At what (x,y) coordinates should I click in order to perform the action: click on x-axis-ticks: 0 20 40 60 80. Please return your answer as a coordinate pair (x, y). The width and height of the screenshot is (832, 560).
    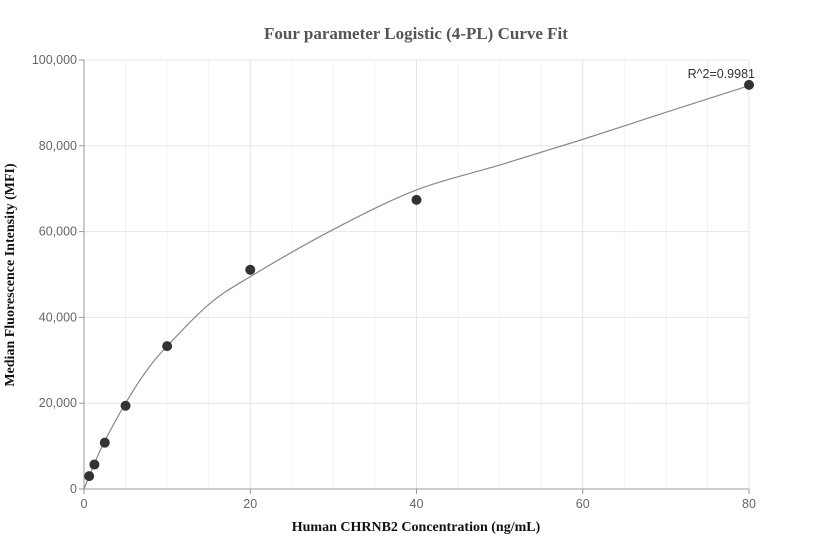
    Looking at the image, I should click on (418, 500).